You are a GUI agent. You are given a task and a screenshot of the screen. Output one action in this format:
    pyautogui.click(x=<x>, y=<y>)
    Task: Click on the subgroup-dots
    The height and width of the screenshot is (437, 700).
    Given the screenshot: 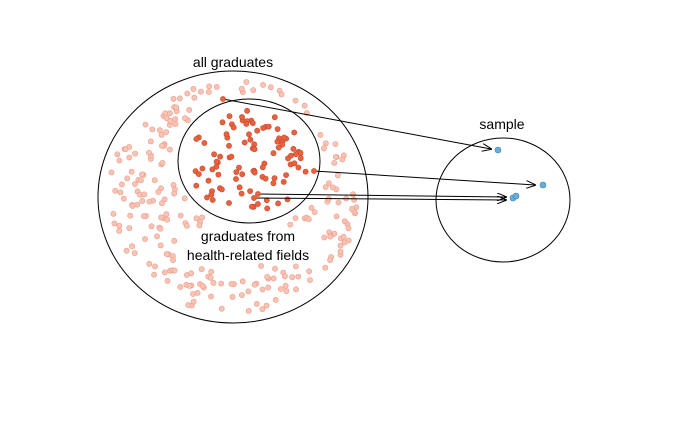 What is the action you would take?
    pyautogui.click(x=250, y=159)
    